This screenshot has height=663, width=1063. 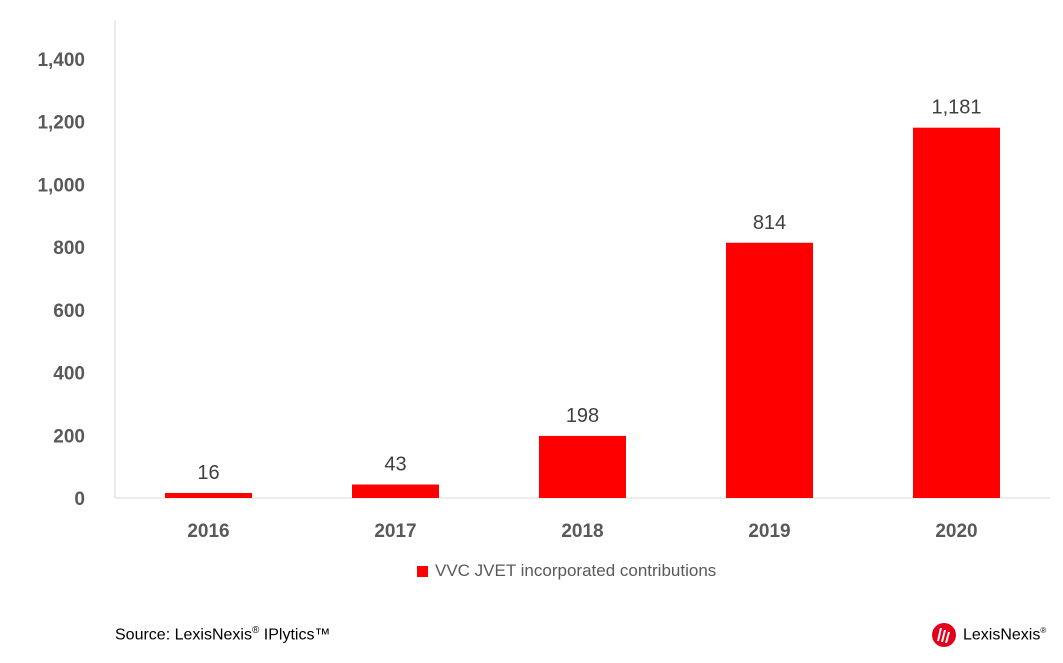 I want to click on source-prefix: Source: LexisNexis, so click(x=183, y=634).